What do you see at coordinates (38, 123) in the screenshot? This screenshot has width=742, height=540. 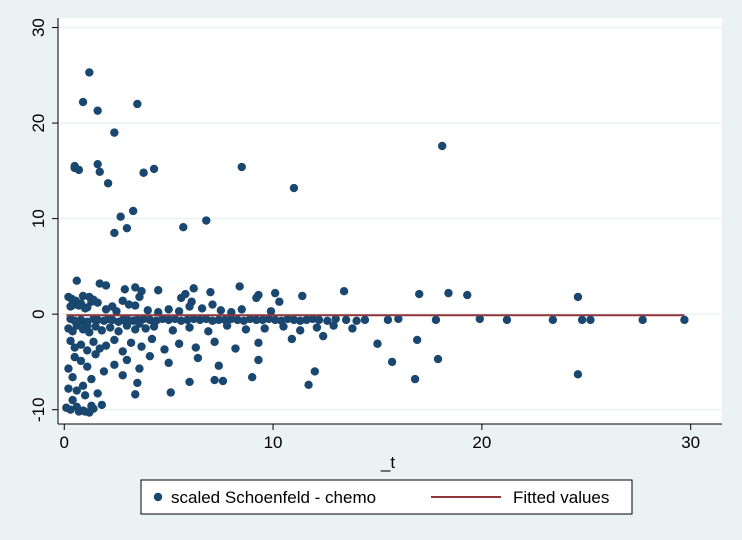 I see `y-tick-label: 20` at bounding box center [38, 123].